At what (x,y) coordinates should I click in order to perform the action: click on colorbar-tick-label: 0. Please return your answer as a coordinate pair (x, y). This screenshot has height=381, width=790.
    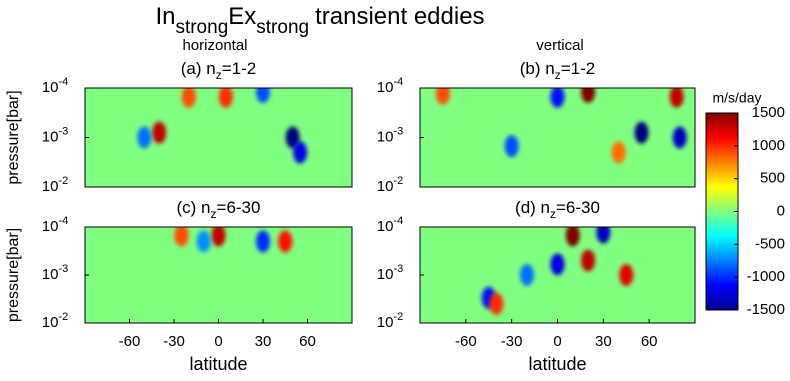
    Looking at the image, I should click on (781, 210).